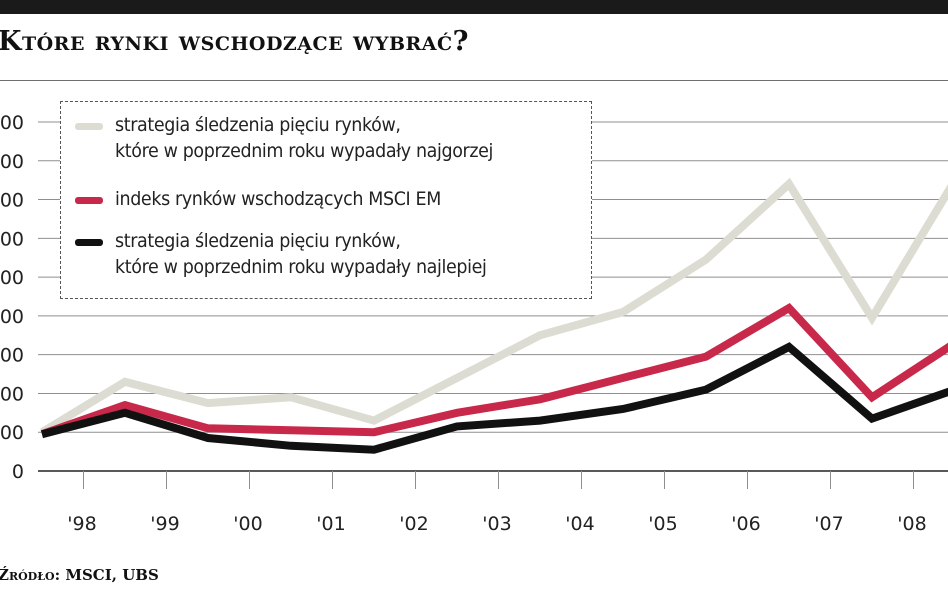  What do you see at coordinates (413, 524) in the screenshot?
I see `x-tick-label-4: '02` at bounding box center [413, 524].